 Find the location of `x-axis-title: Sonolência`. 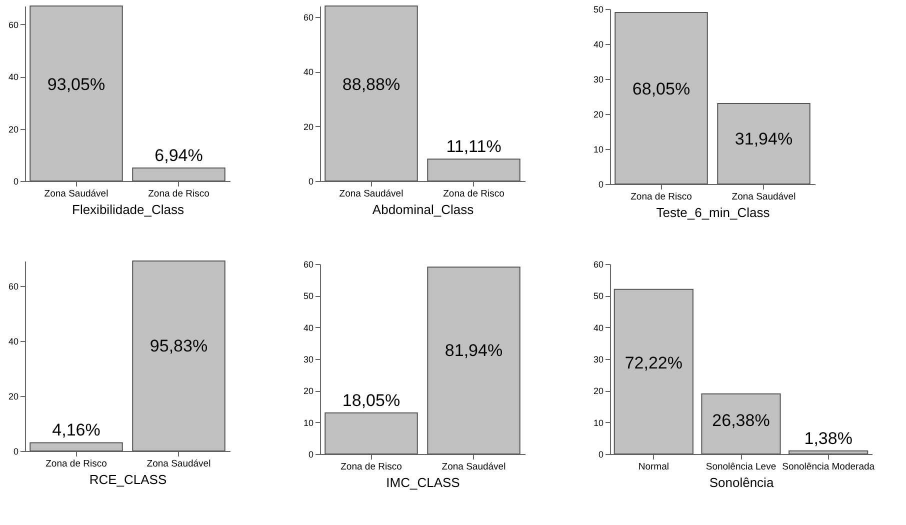

x-axis-title: Sonolência is located at coordinates (741, 482).